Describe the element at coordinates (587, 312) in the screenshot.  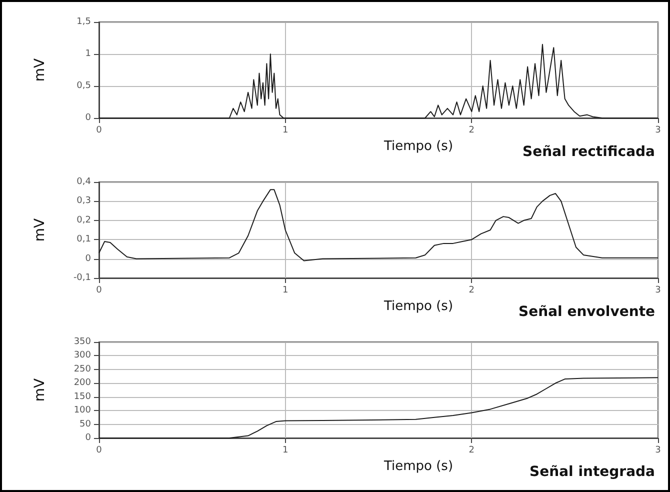
I see `text: Señal envolvente` at that location.